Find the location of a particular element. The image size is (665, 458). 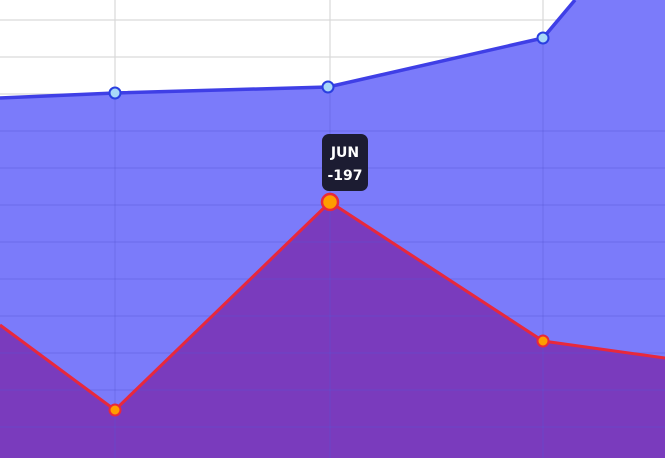

tooltip: JUN -197 is located at coordinates (345, 162).